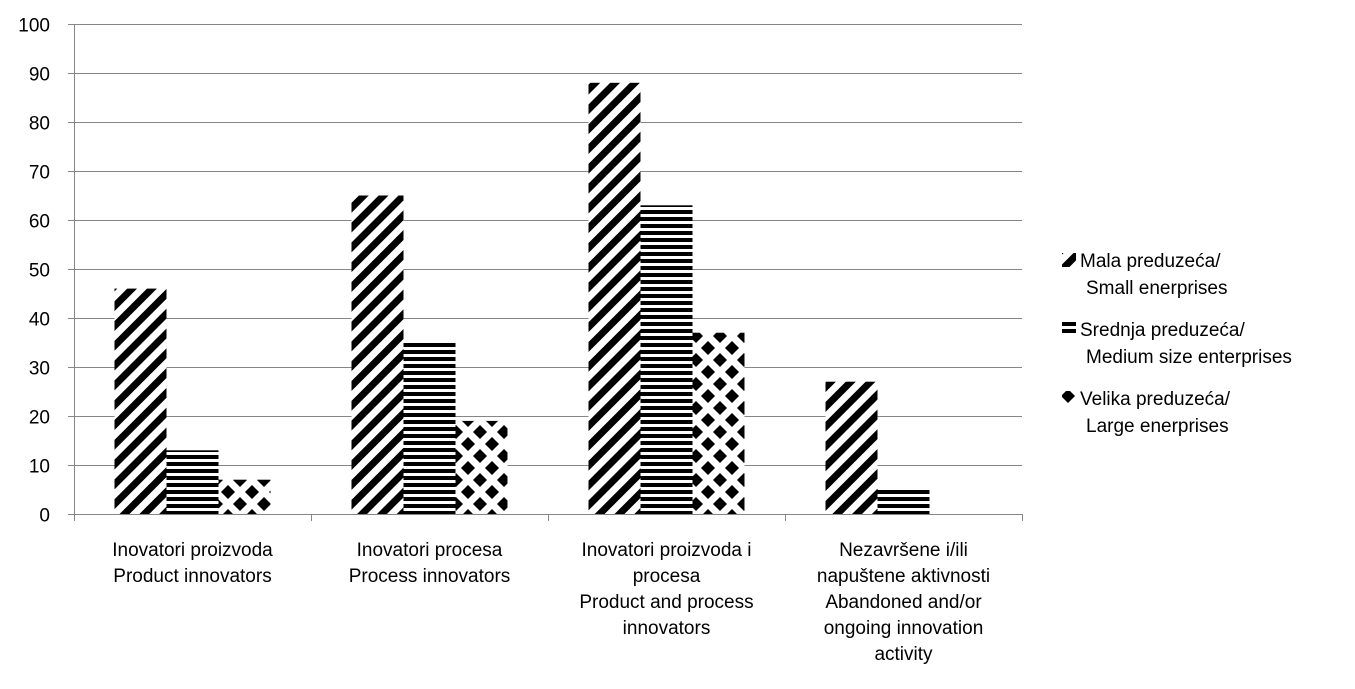 The height and width of the screenshot is (689, 1355). I want to click on y-tick-label: 20, so click(39, 418).